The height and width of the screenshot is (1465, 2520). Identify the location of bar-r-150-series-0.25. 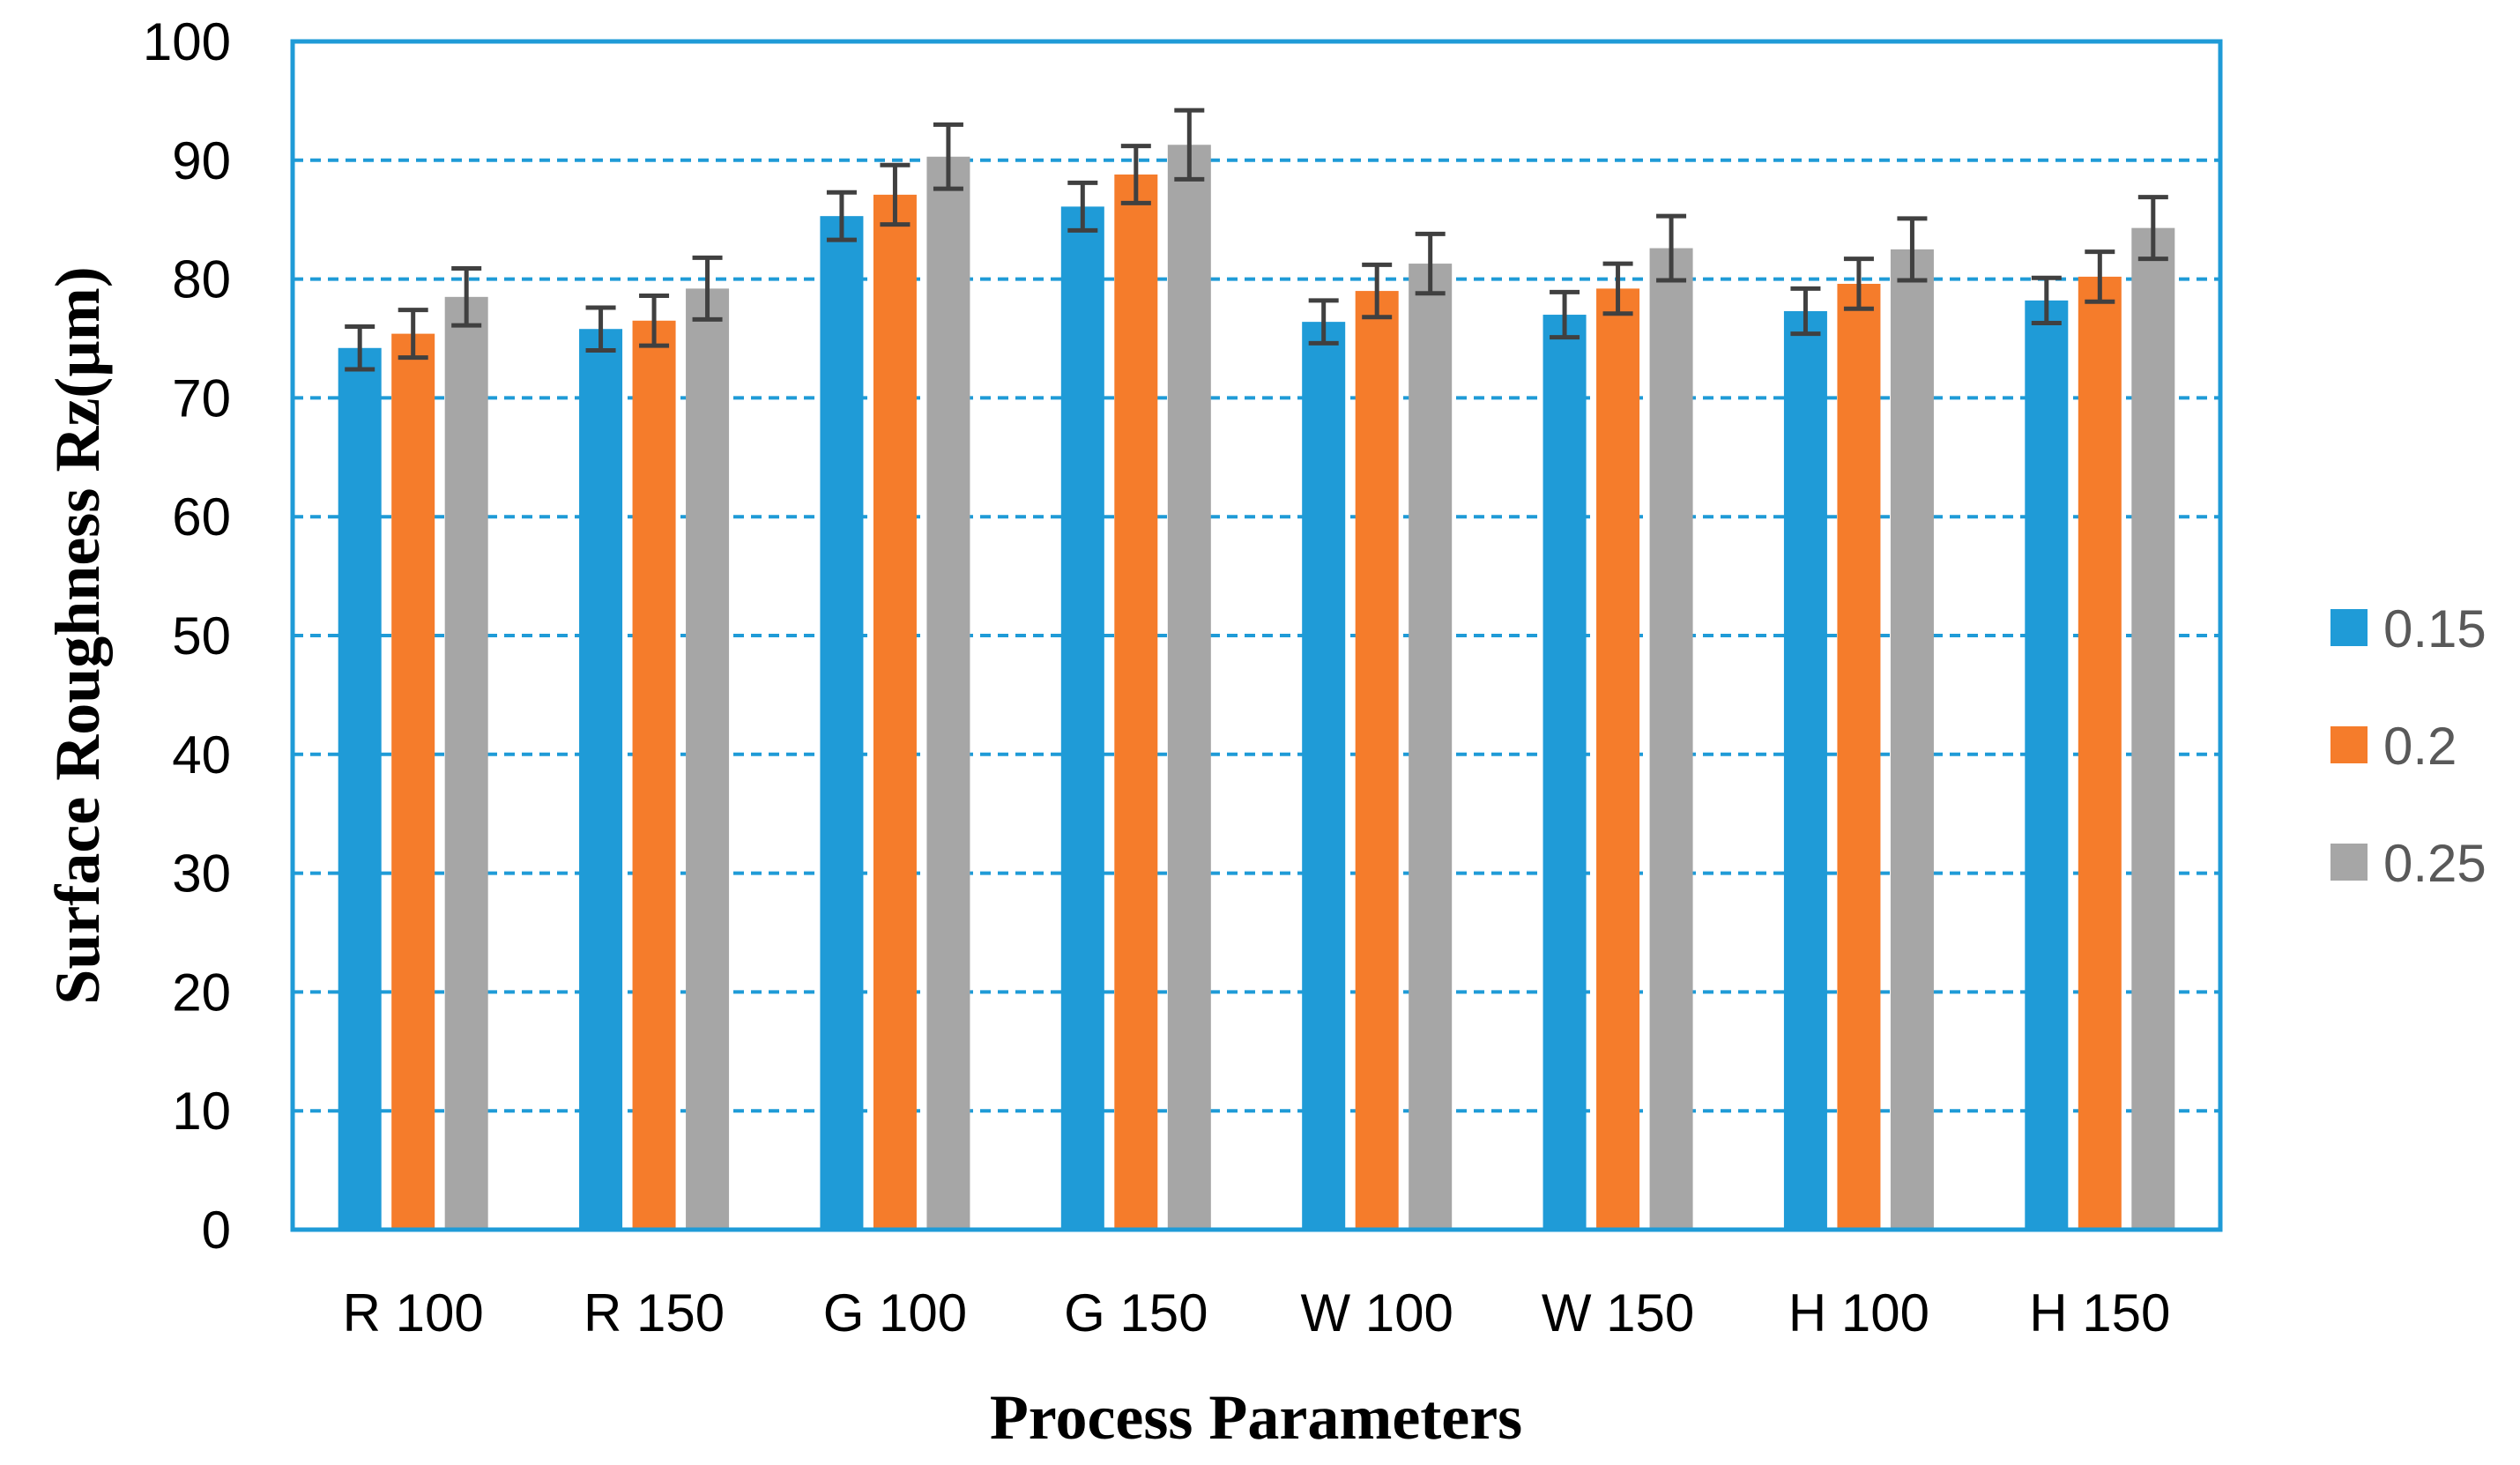
(708, 759).